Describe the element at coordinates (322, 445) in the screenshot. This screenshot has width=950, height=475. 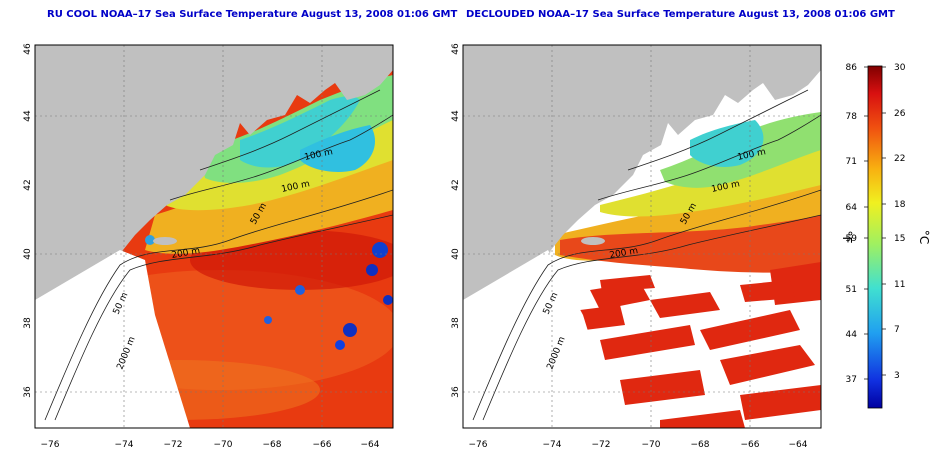
I see `left-xtick: −66` at that location.